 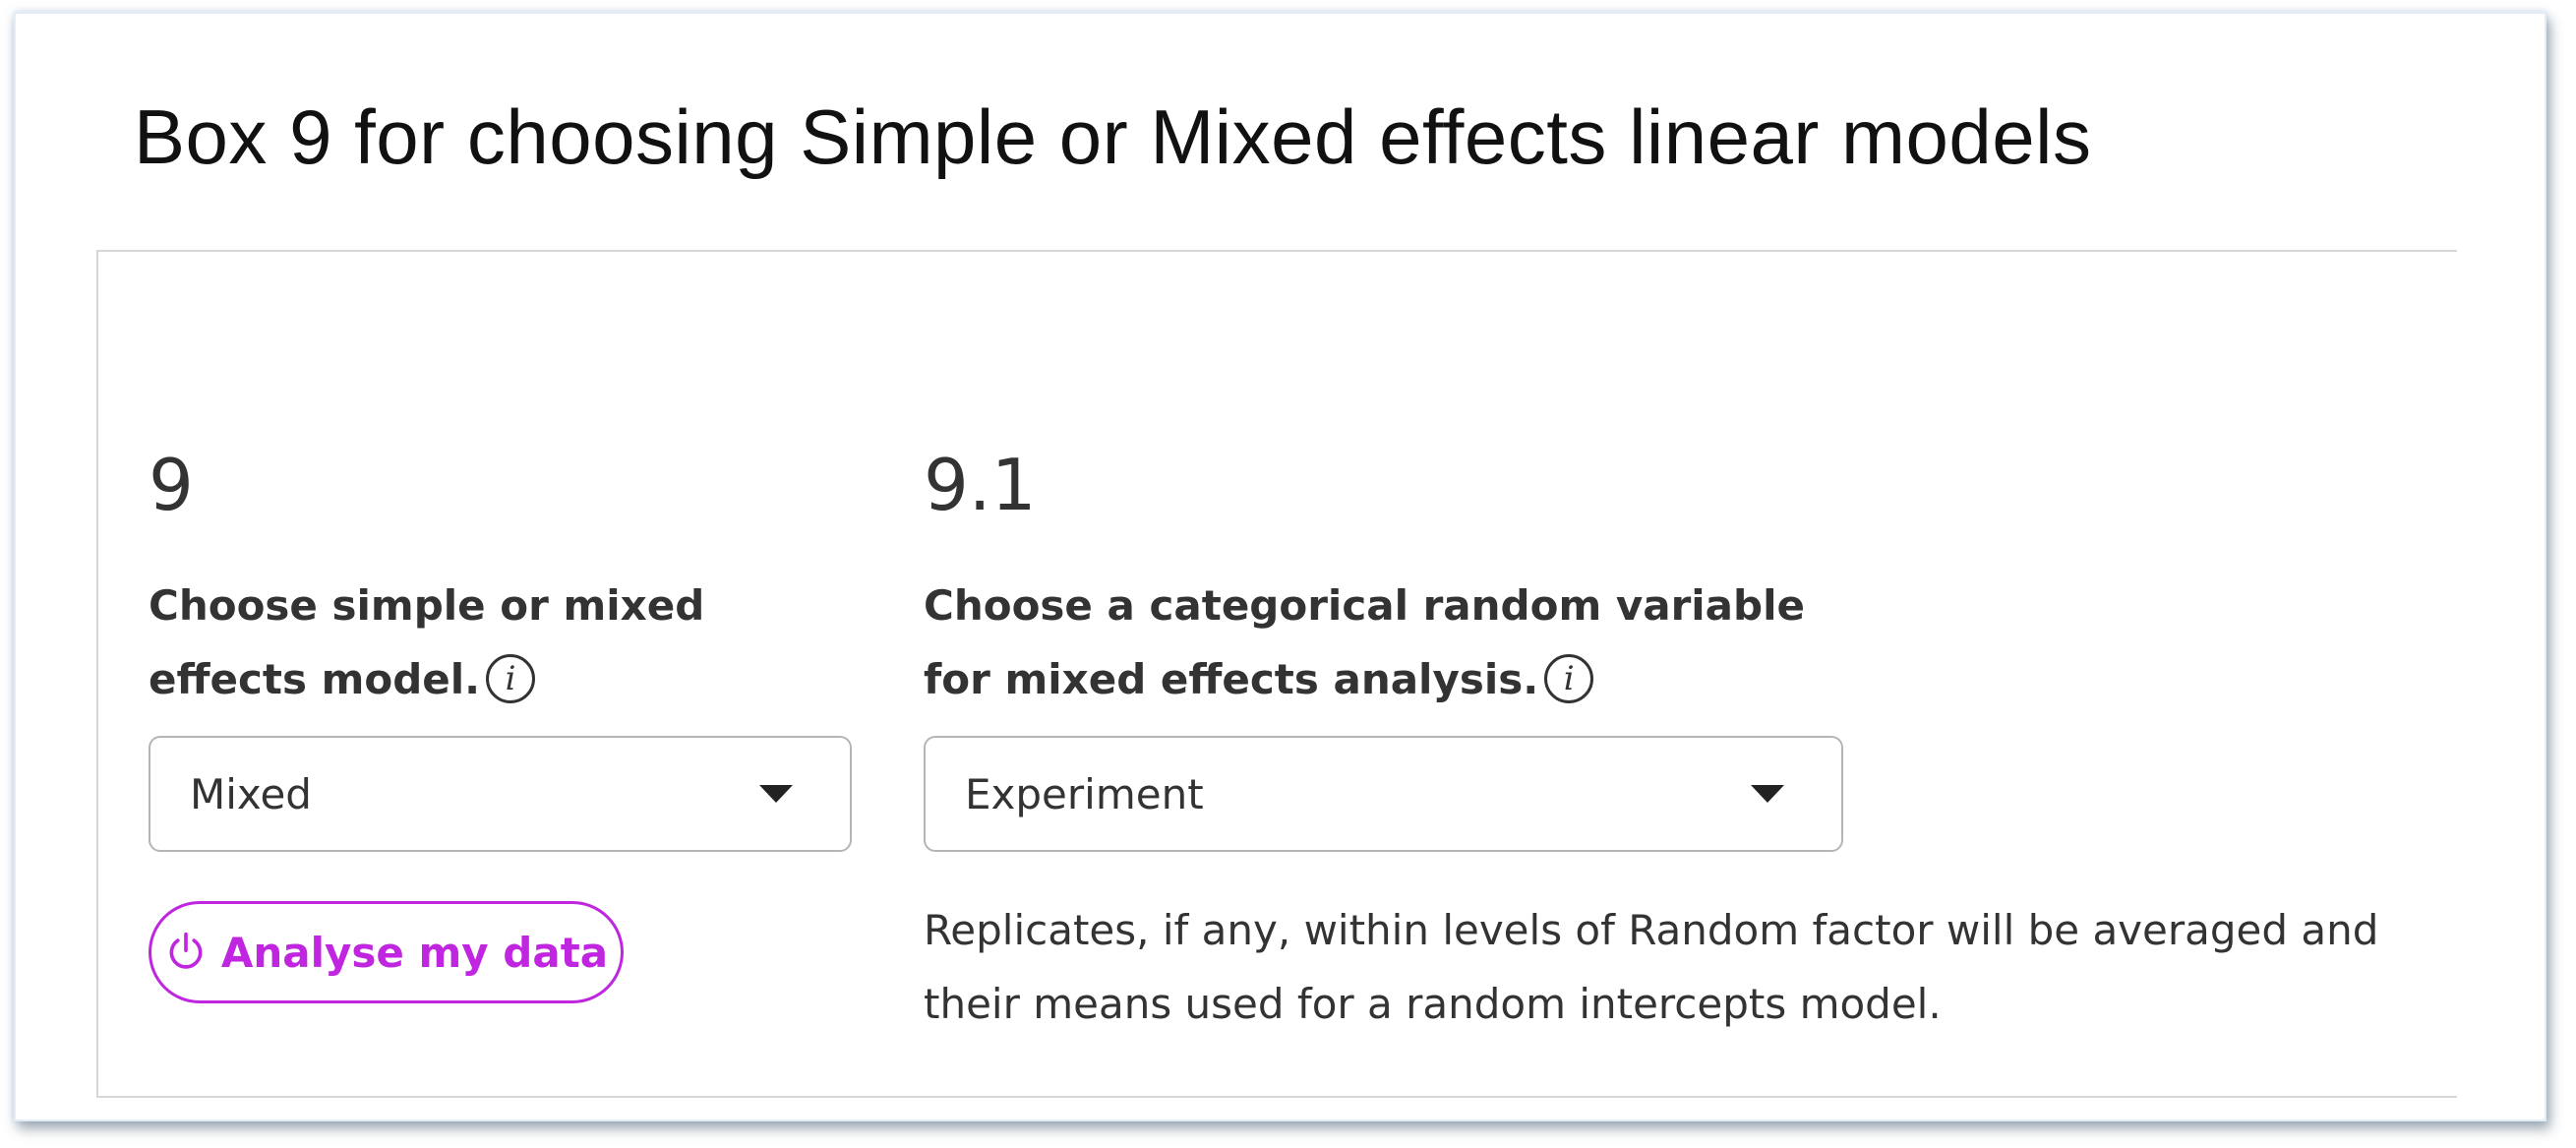 I want to click on model-type-label-text: Choose simple or mixed effects model., so click(x=427, y=642).